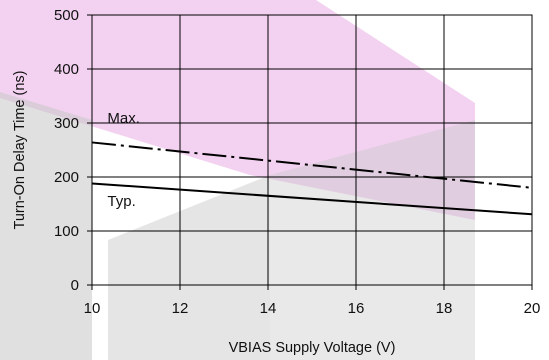  What do you see at coordinates (20, 150) in the screenshot?
I see `y-axis-label: Turn-On Delay Time (ns)` at bounding box center [20, 150].